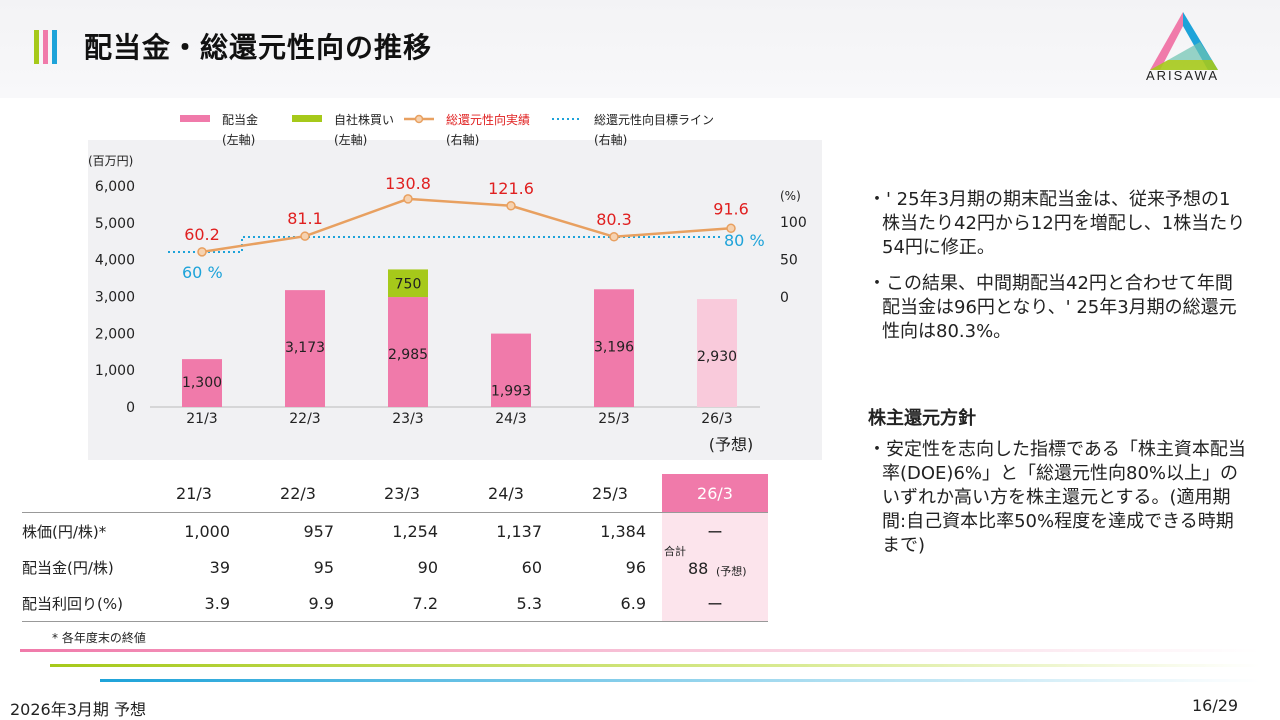 The image size is (1280, 720). Describe the element at coordinates (655, 665) in the screenshot. I see `footer-stripe-green` at that location.